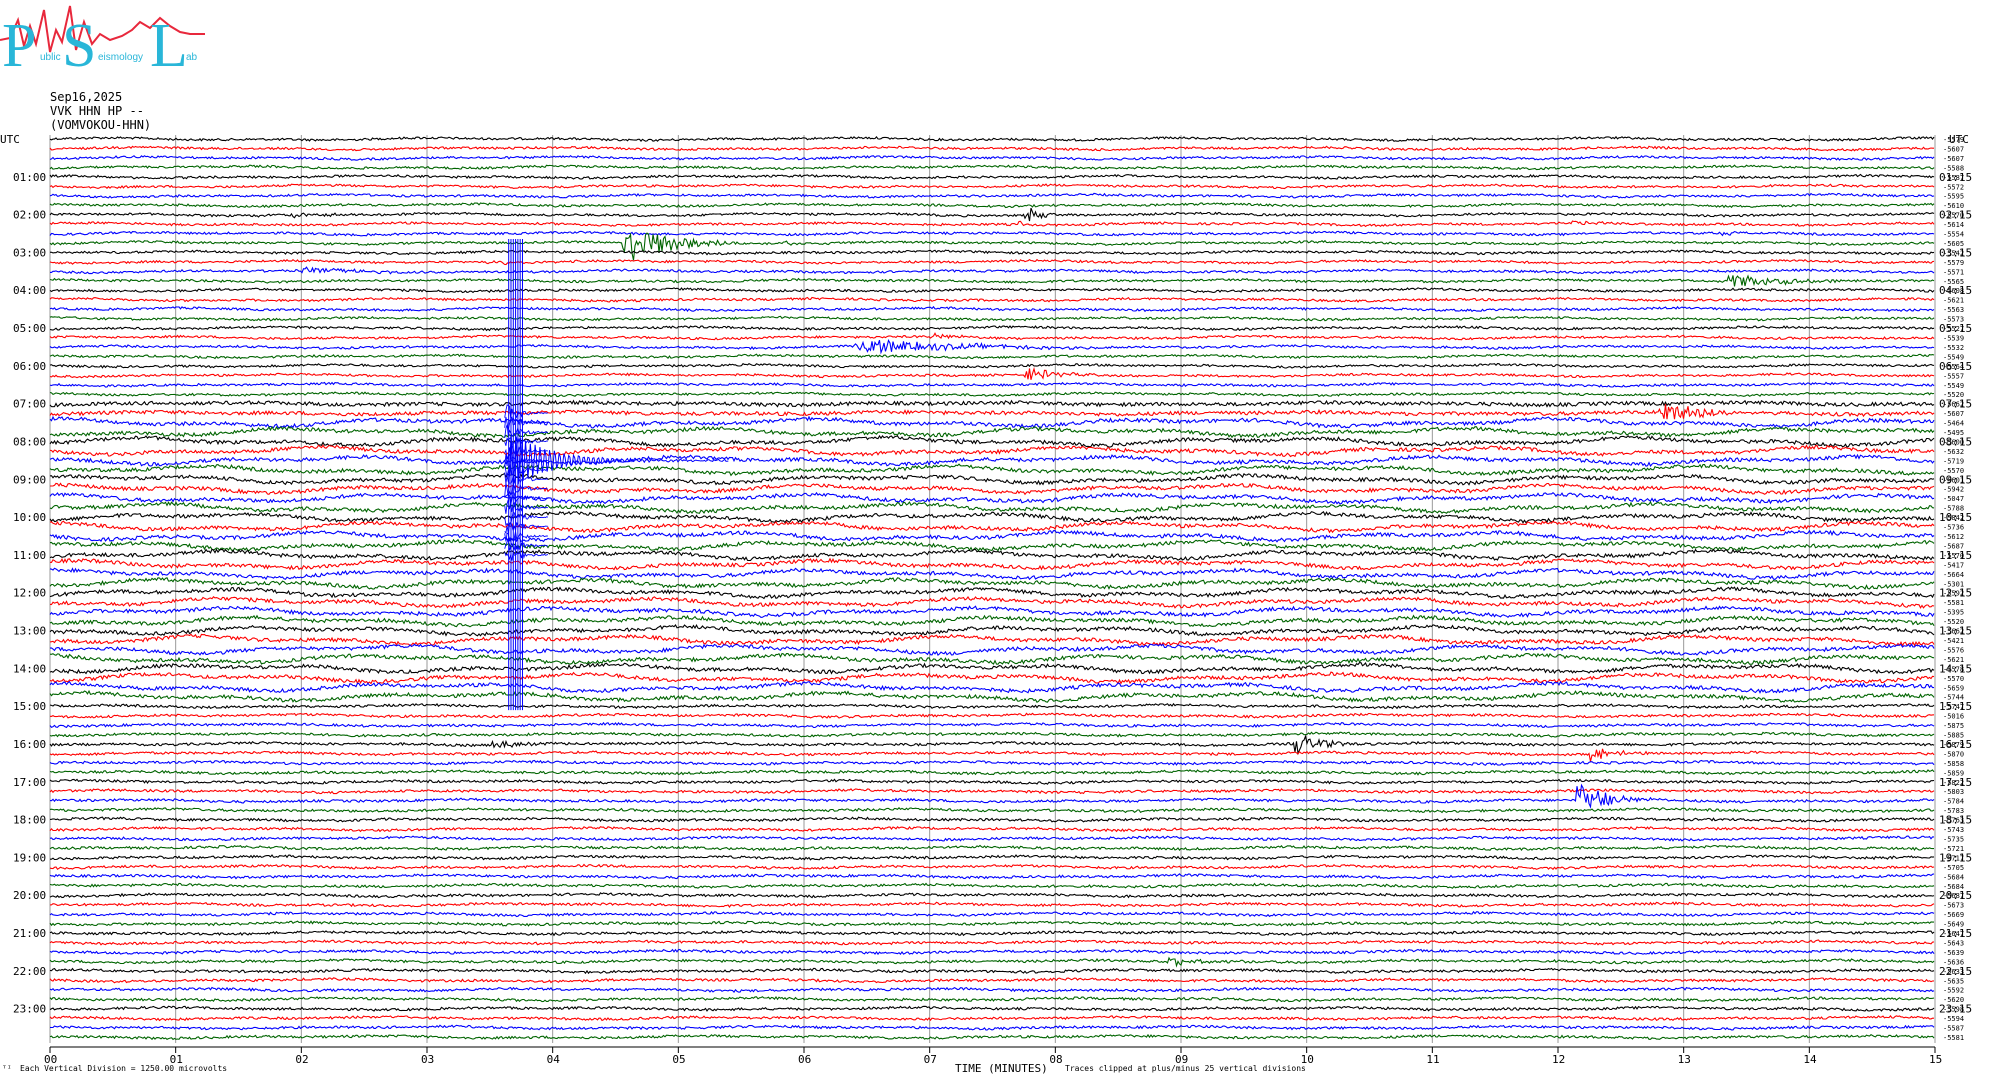  What do you see at coordinates (1953, 849) in the screenshot?
I see `trace-offset-75: -5721` at bounding box center [1953, 849].